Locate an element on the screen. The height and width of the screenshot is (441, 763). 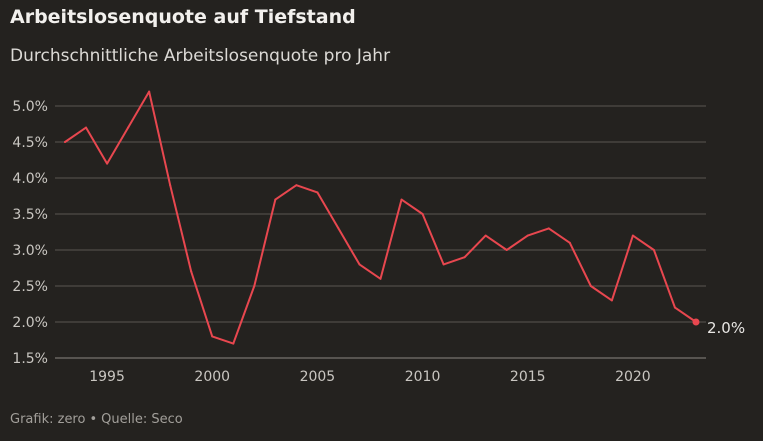
chart-footer: Grafik: zero • Quelle: Seco is located at coordinates (96, 419).